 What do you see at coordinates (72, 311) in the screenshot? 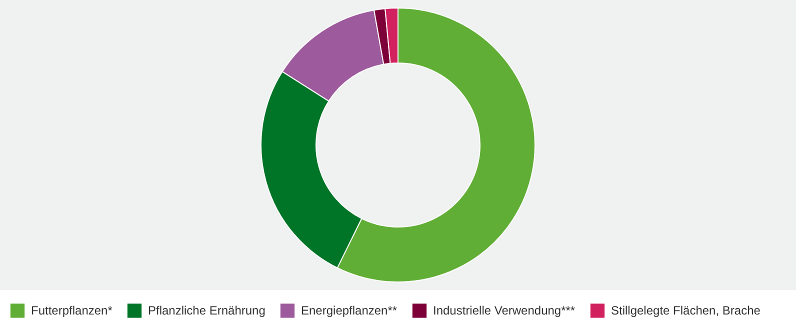
I see `legend-label: Futterpflanzen*` at bounding box center [72, 311].